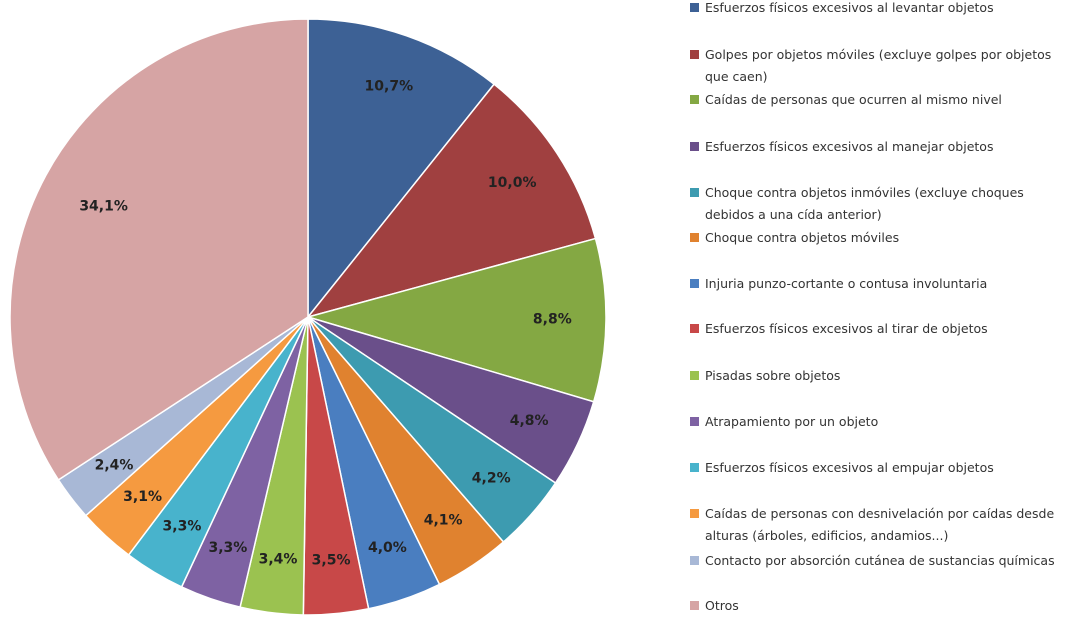 The height and width of the screenshot is (617, 1080). What do you see at coordinates (792, 421) in the screenshot?
I see `legend-label: Atrapamiento por un objeto` at bounding box center [792, 421].